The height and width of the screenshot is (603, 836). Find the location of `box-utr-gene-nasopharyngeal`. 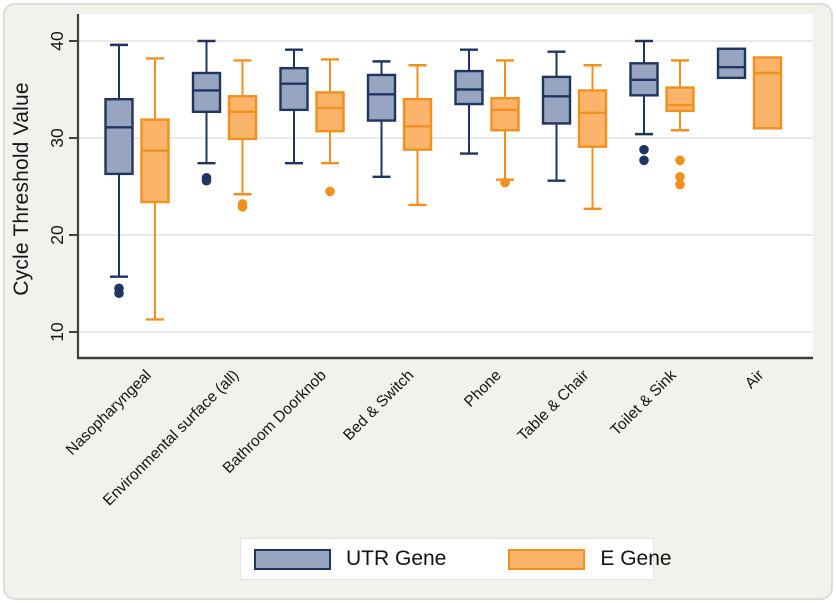

box-utr-gene-nasopharyngeal is located at coordinates (119, 171).